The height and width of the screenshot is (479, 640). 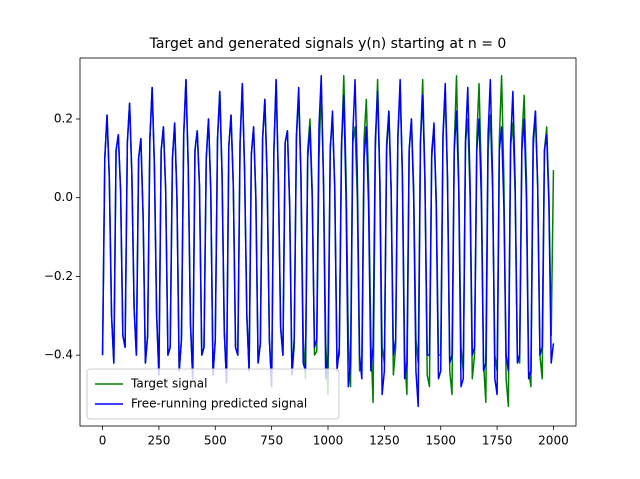 What do you see at coordinates (58, 276) in the screenshot?
I see `y-tick-label: −0.2` at bounding box center [58, 276].